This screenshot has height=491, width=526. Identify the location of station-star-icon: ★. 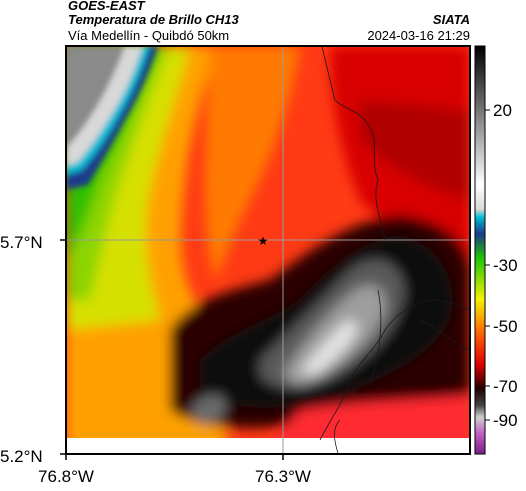
(263, 241).